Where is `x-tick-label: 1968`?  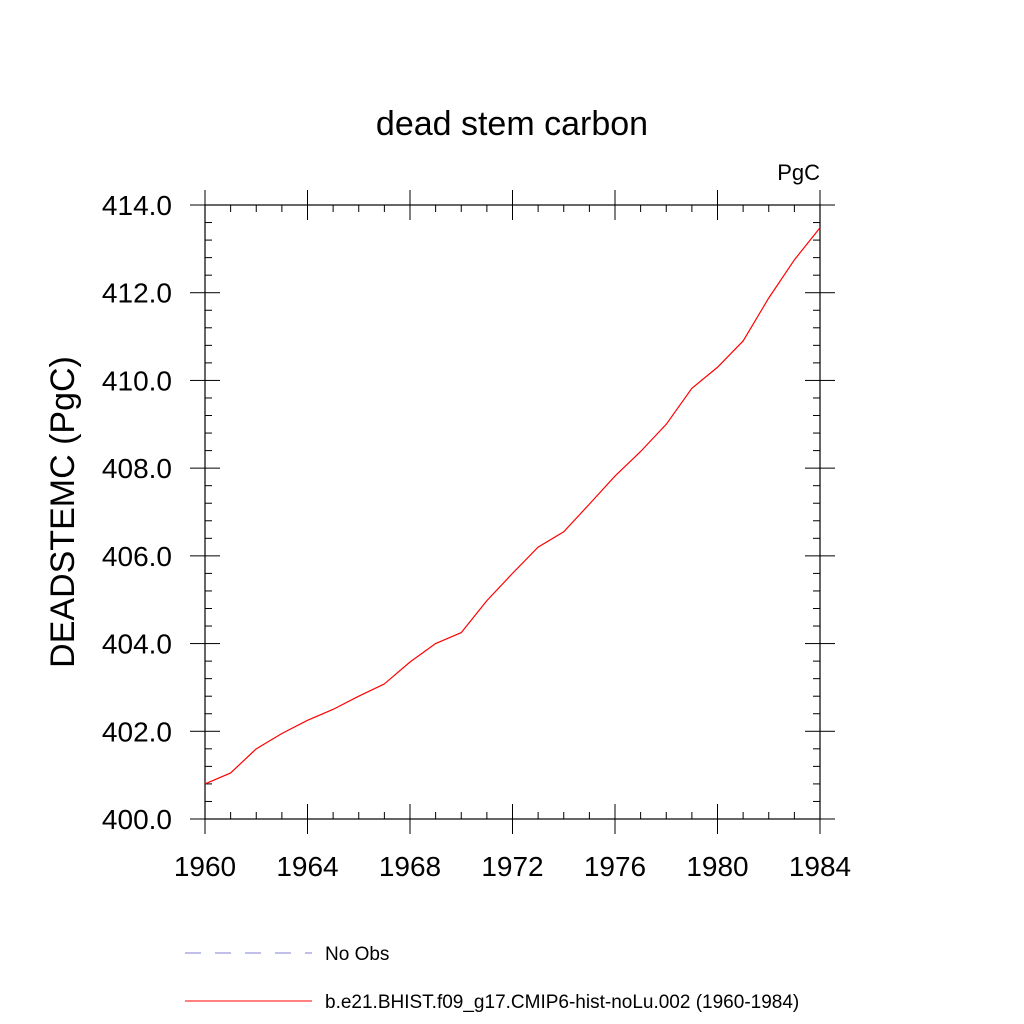
x-tick-label: 1968 is located at coordinates (410, 866).